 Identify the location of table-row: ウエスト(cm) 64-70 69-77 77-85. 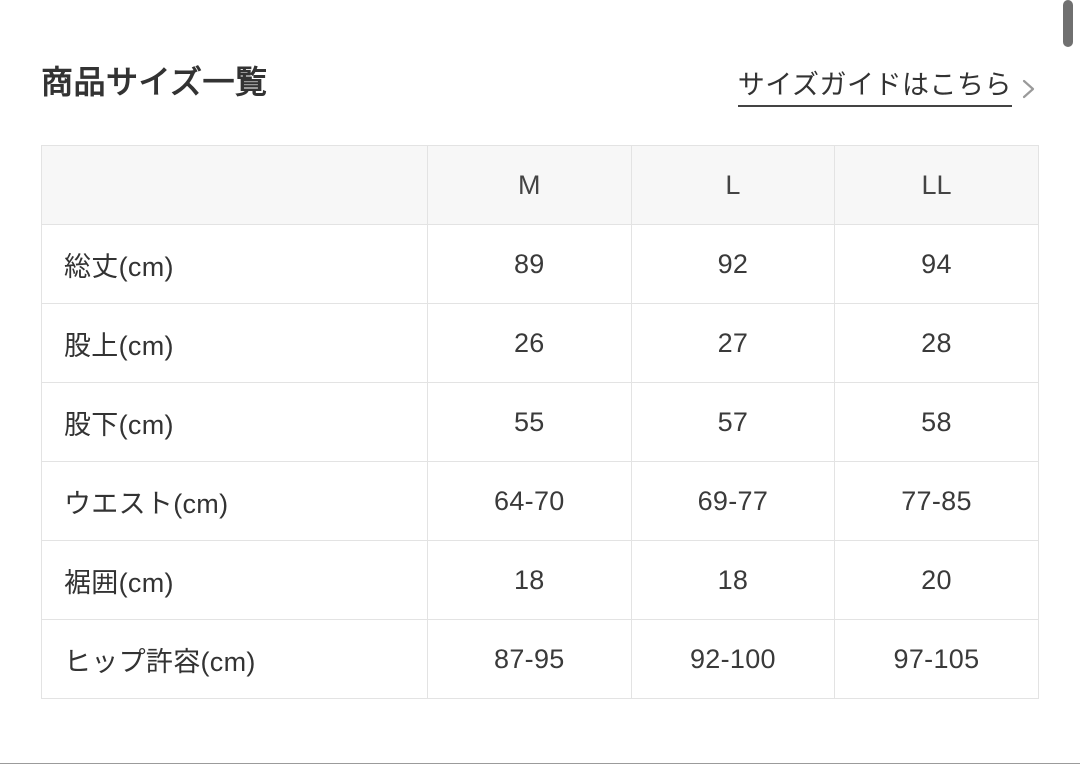
(540, 501).